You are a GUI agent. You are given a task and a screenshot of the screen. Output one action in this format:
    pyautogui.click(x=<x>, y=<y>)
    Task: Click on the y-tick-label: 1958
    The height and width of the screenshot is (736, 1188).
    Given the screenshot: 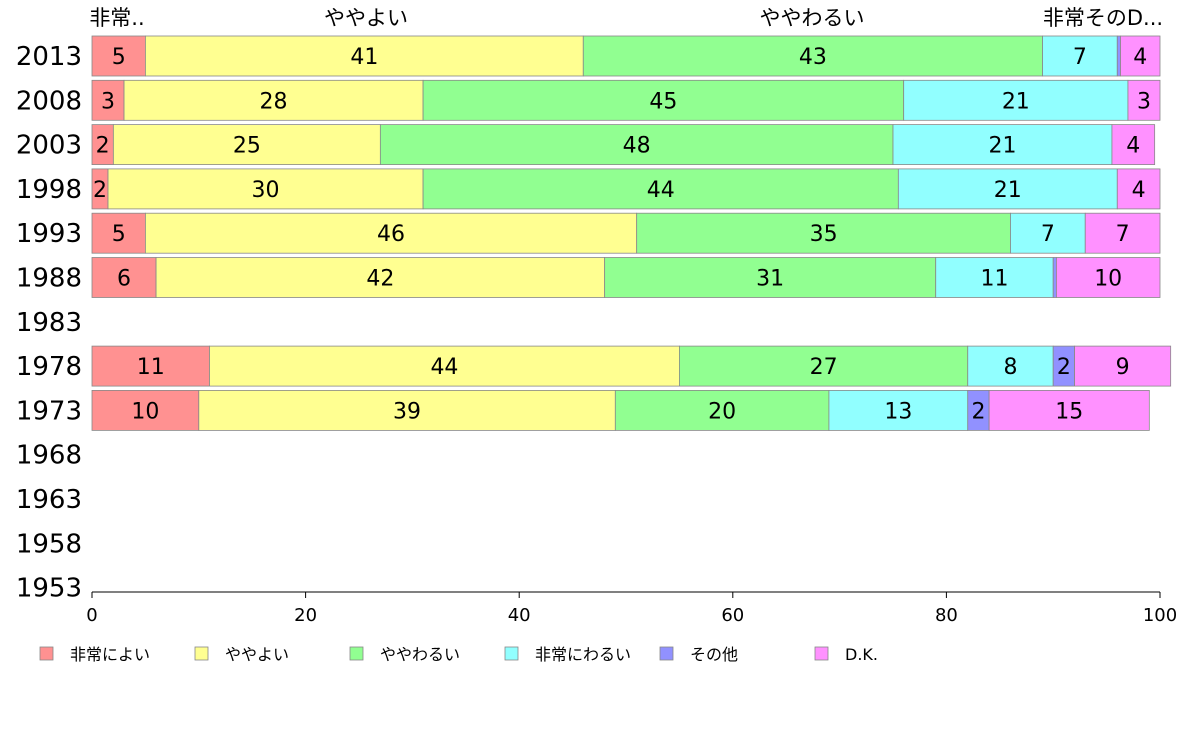 What is the action you would take?
    pyautogui.click(x=49, y=544)
    